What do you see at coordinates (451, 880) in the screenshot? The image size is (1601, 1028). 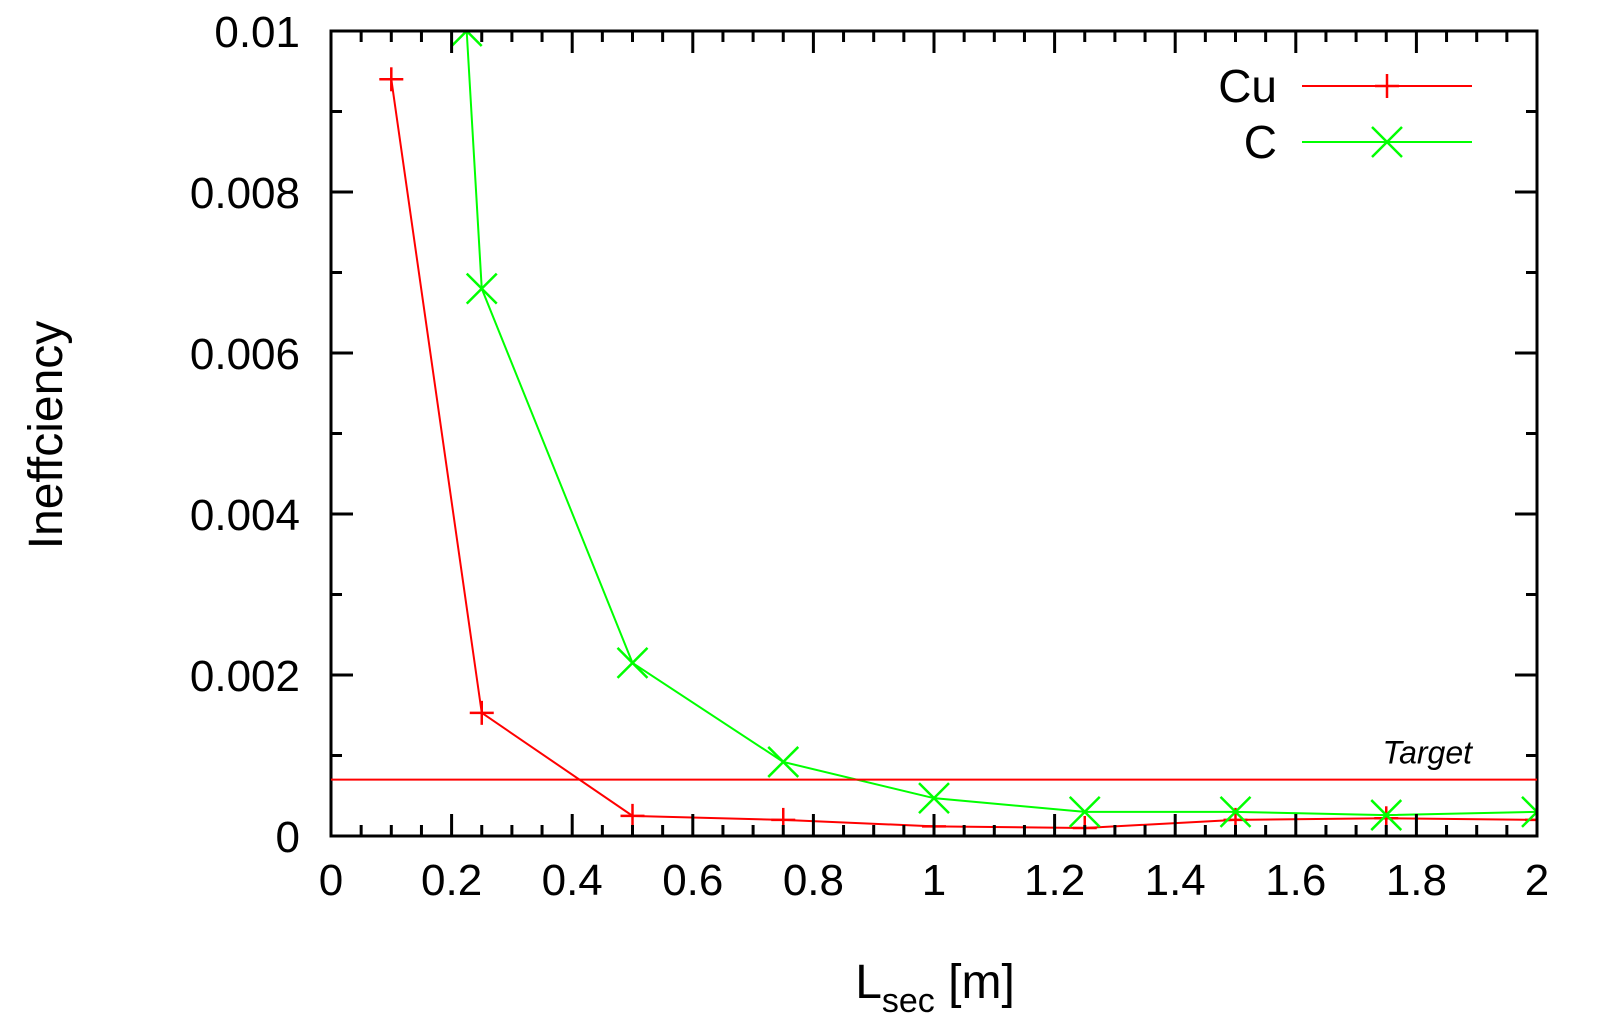 I see `x-tick-label: 0.2` at bounding box center [451, 880].